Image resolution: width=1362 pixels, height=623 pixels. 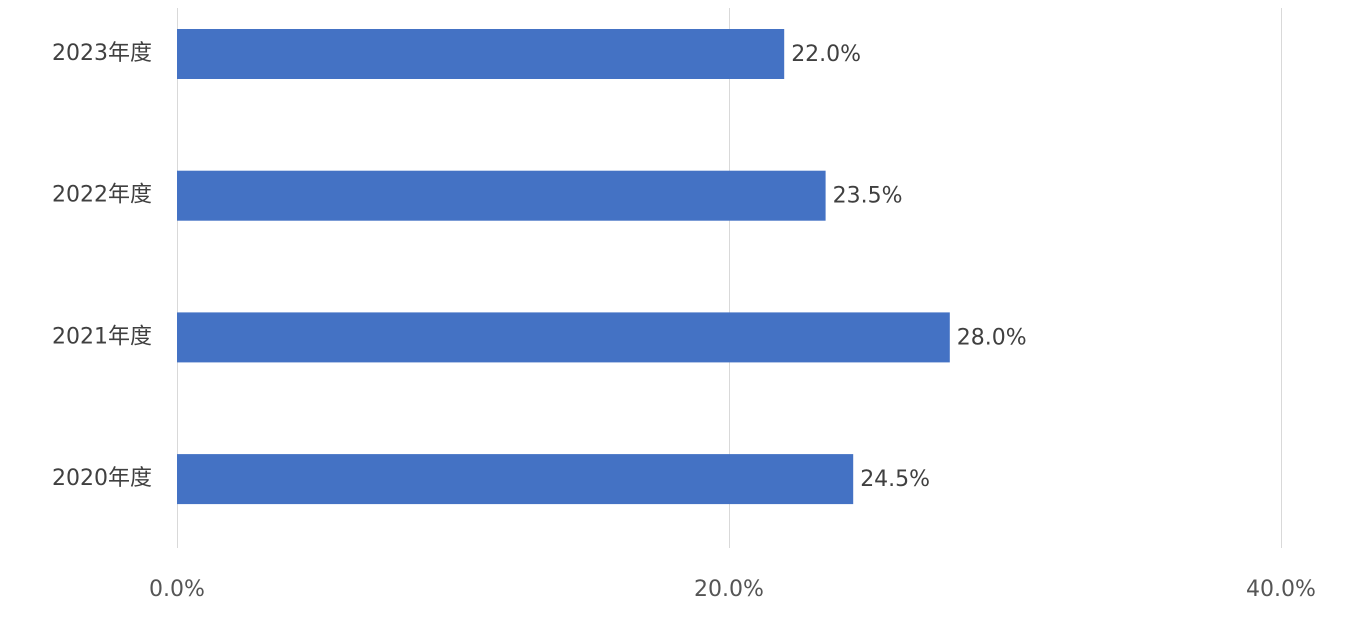 I want to click on x-axis-tick-labels: 0.0% 20.0% 40.0%, so click(x=732, y=589).